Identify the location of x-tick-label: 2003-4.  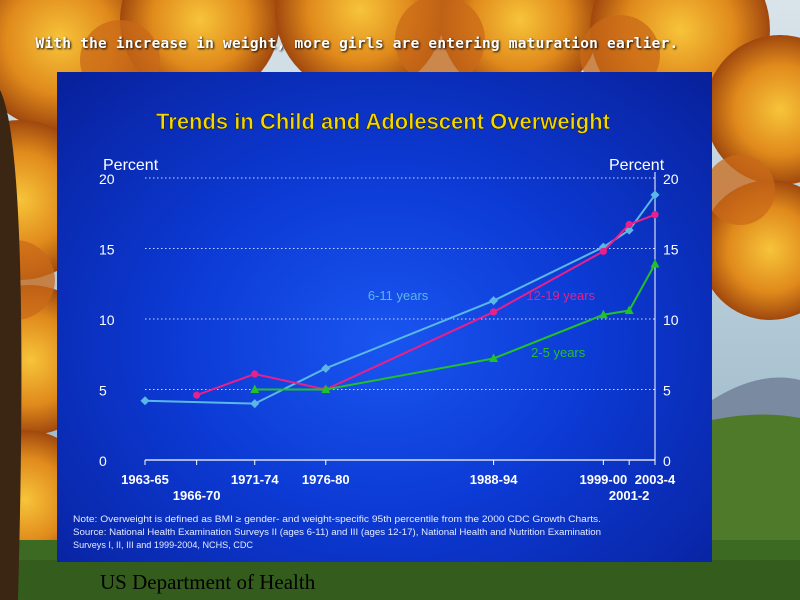
(655, 479).